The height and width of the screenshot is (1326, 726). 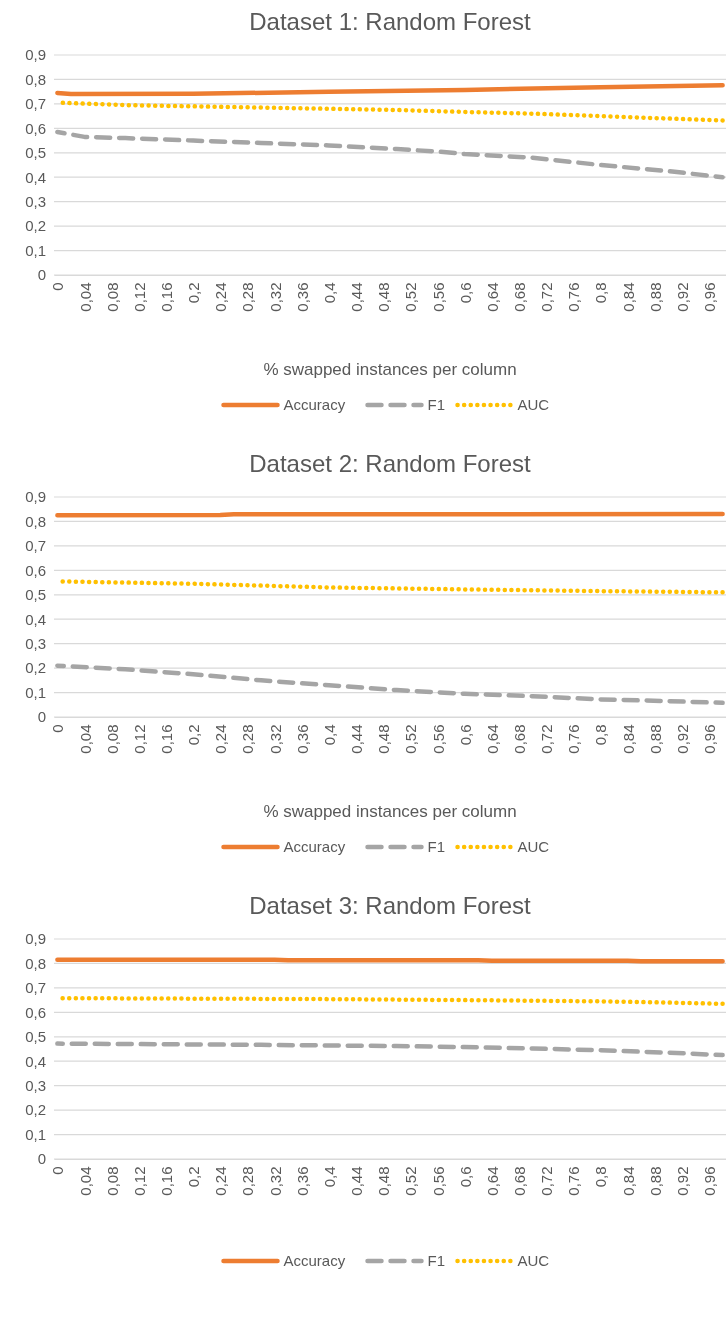 I want to click on y-tick-label: 0,8, so click(x=35, y=79).